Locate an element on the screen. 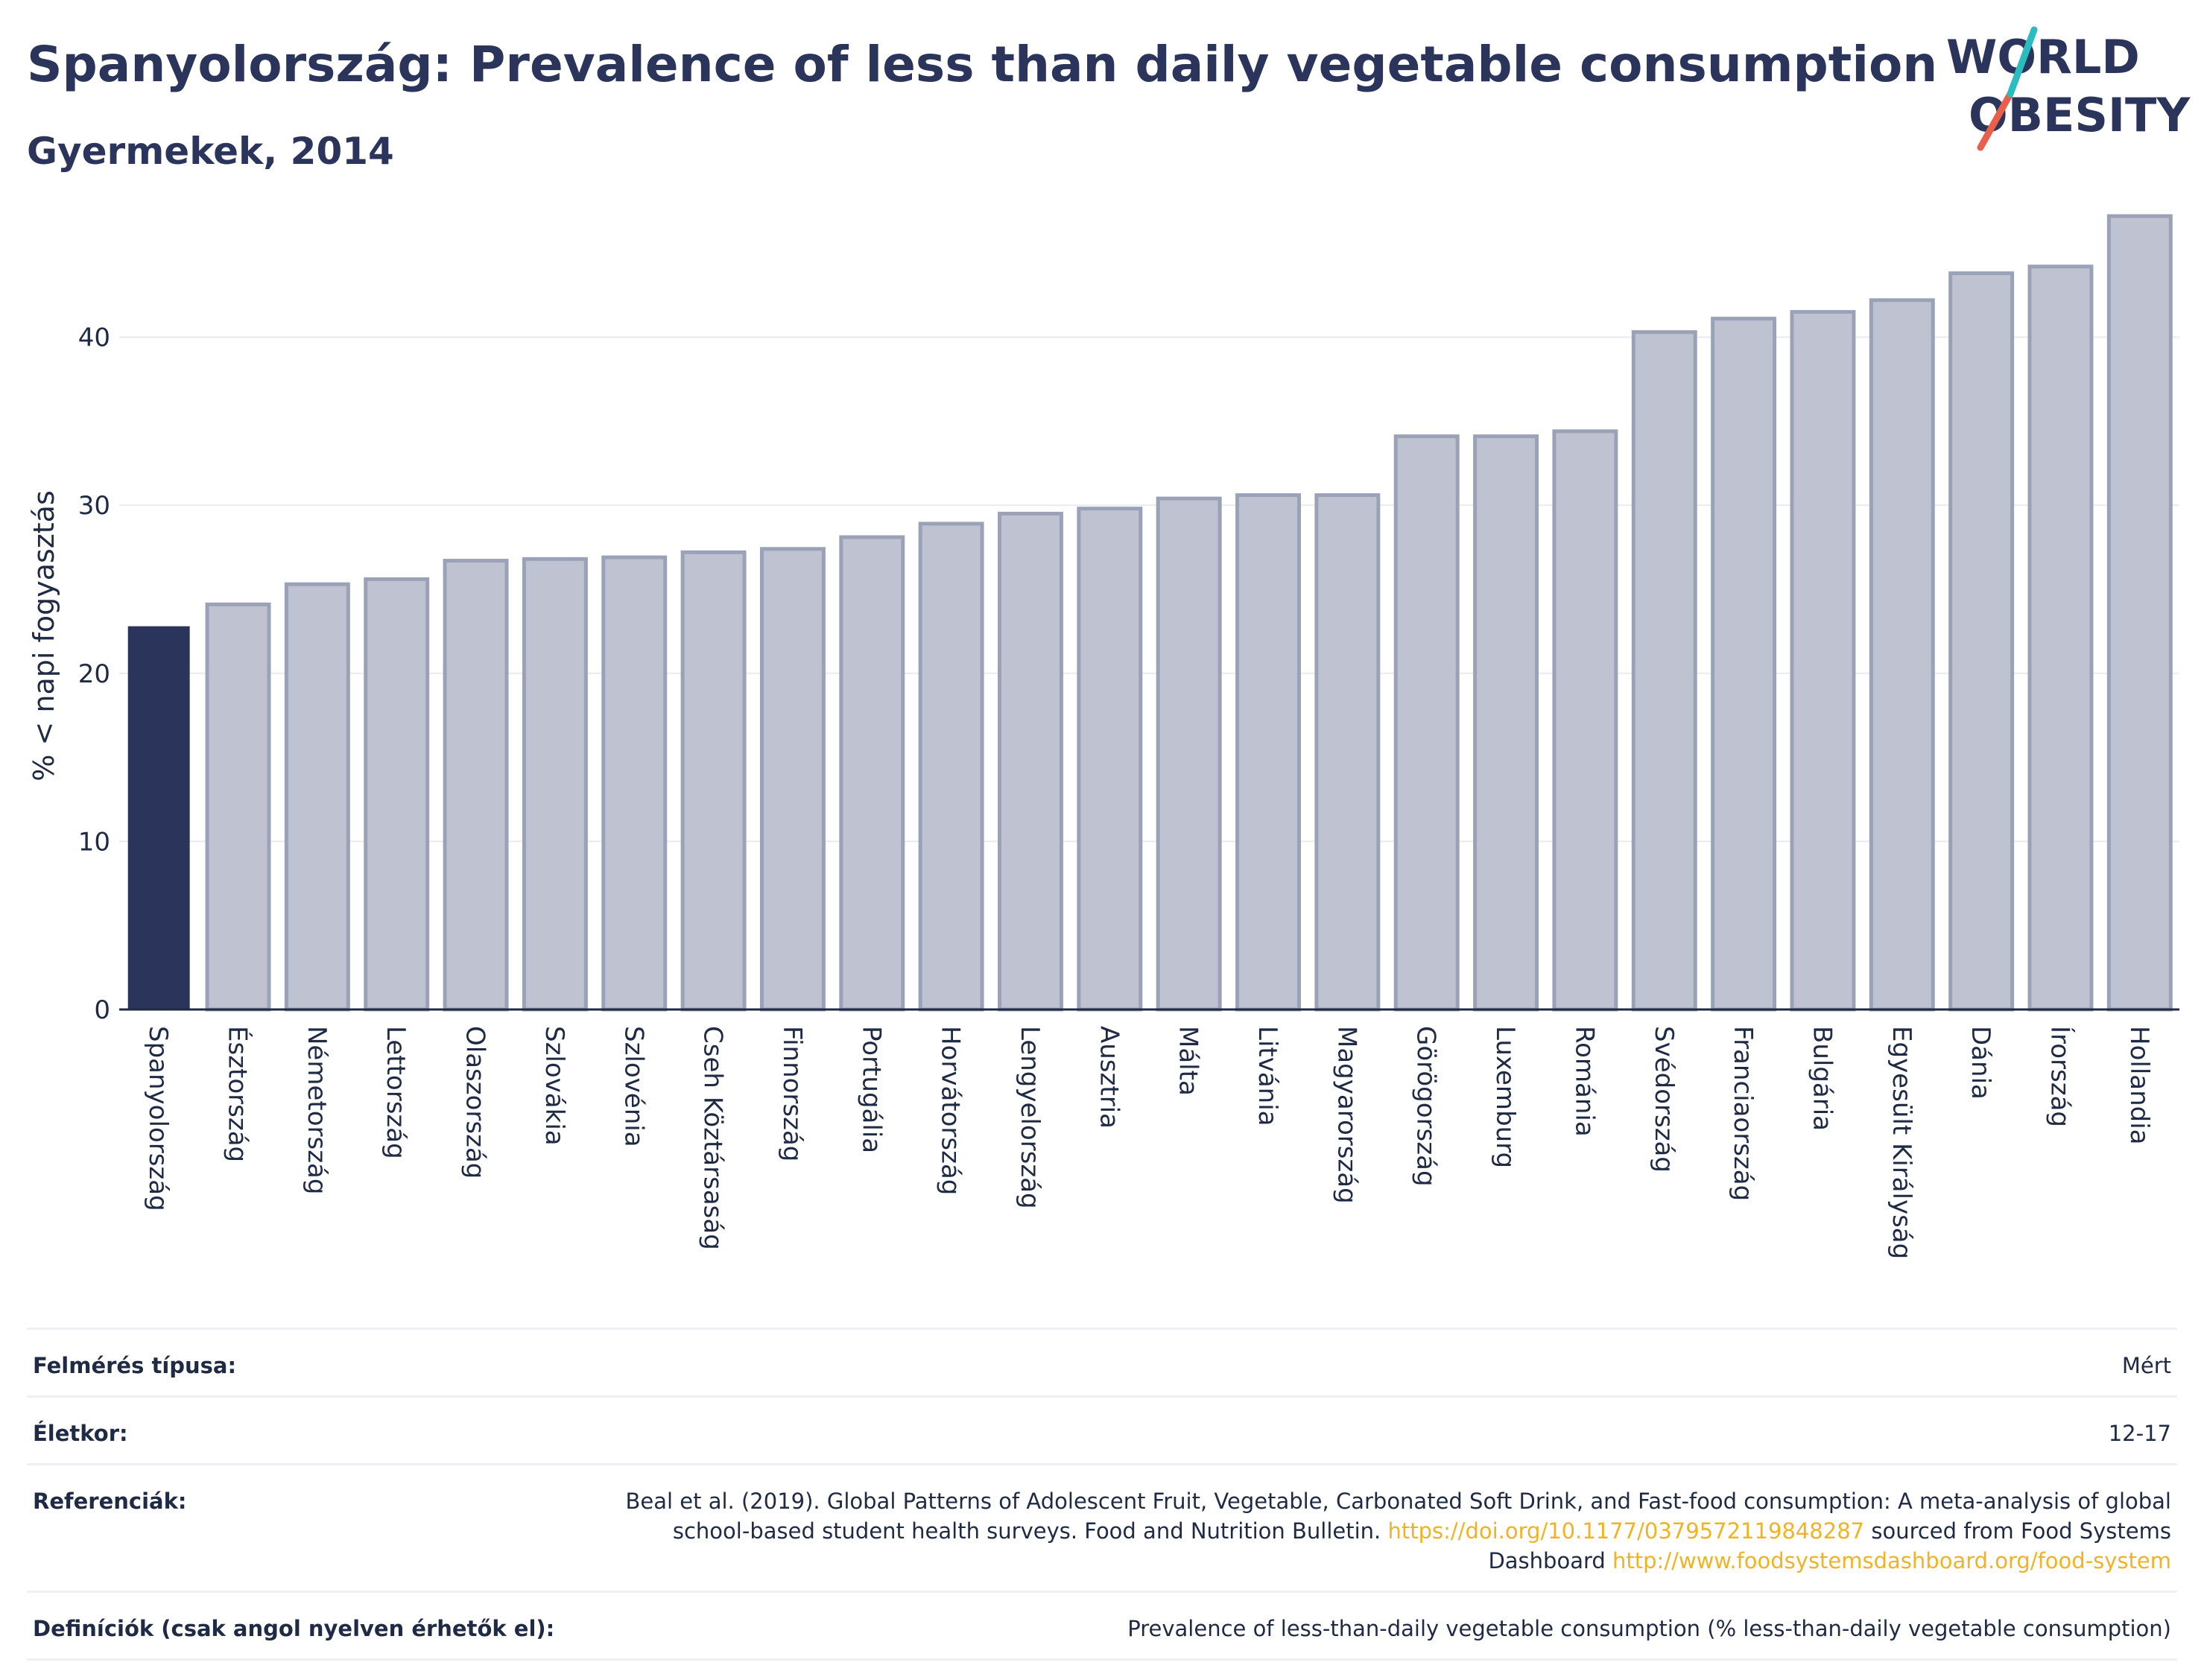 Image resolution: width=2204 pixels, height=1680 pixels. logo-slash-teal is located at coordinates (2022, 62).